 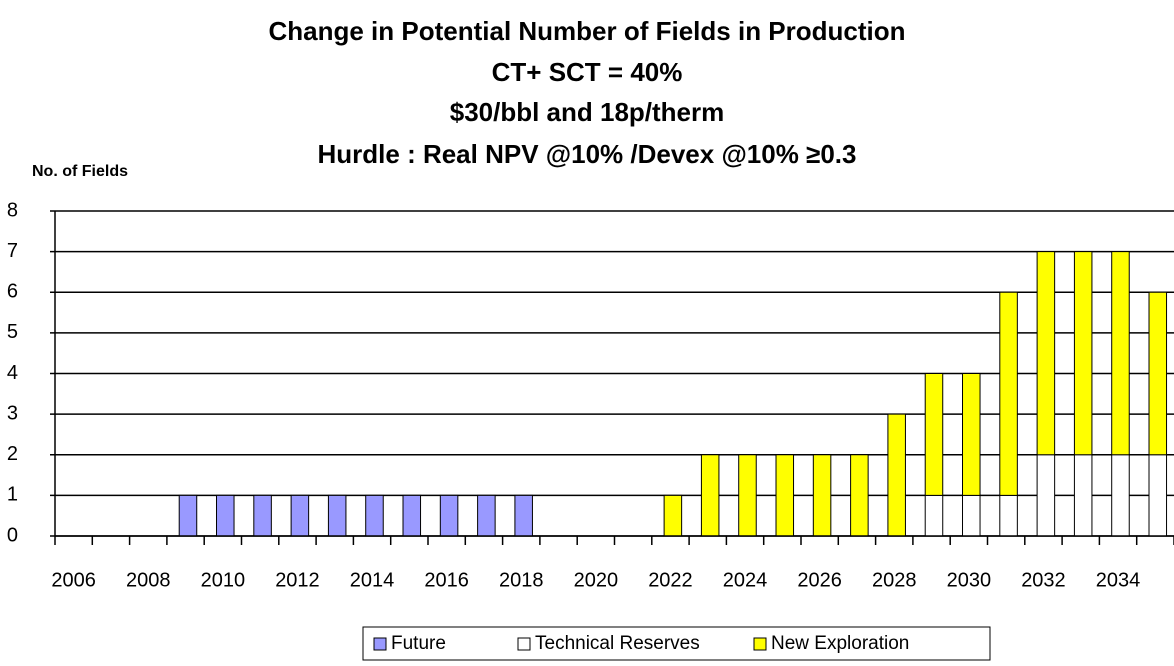 I want to click on x-tick-label: 2016, so click(x=446, y=580).